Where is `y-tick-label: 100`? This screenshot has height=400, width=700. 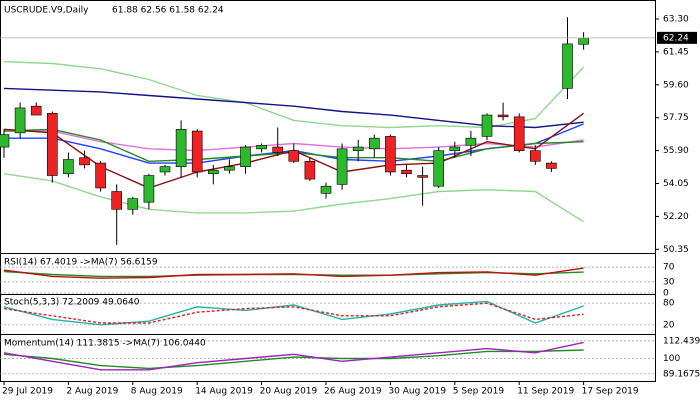 y-tick-label: 100 is located at coordinates (671, 359).